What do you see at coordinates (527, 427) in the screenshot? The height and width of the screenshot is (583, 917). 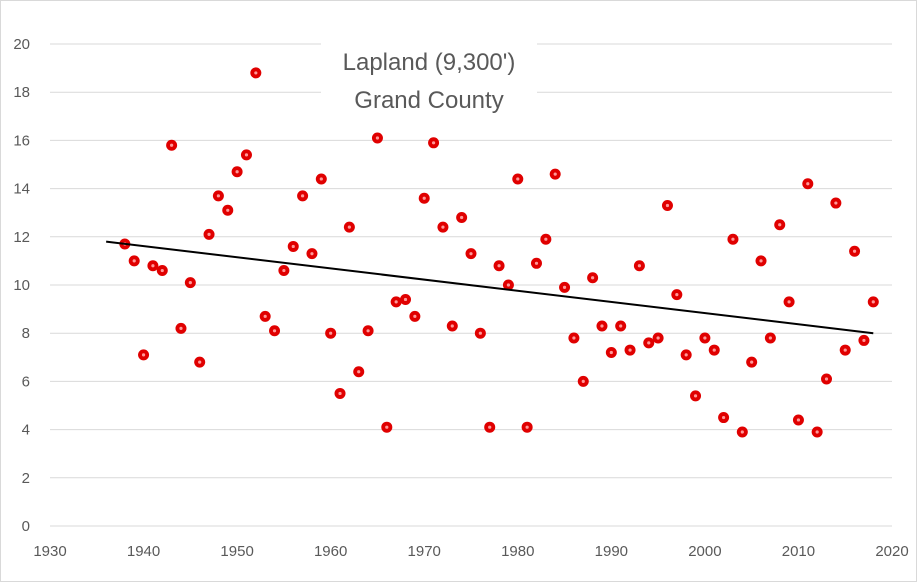 I see `data-point-center-1981` at bounding box center [527, 427].